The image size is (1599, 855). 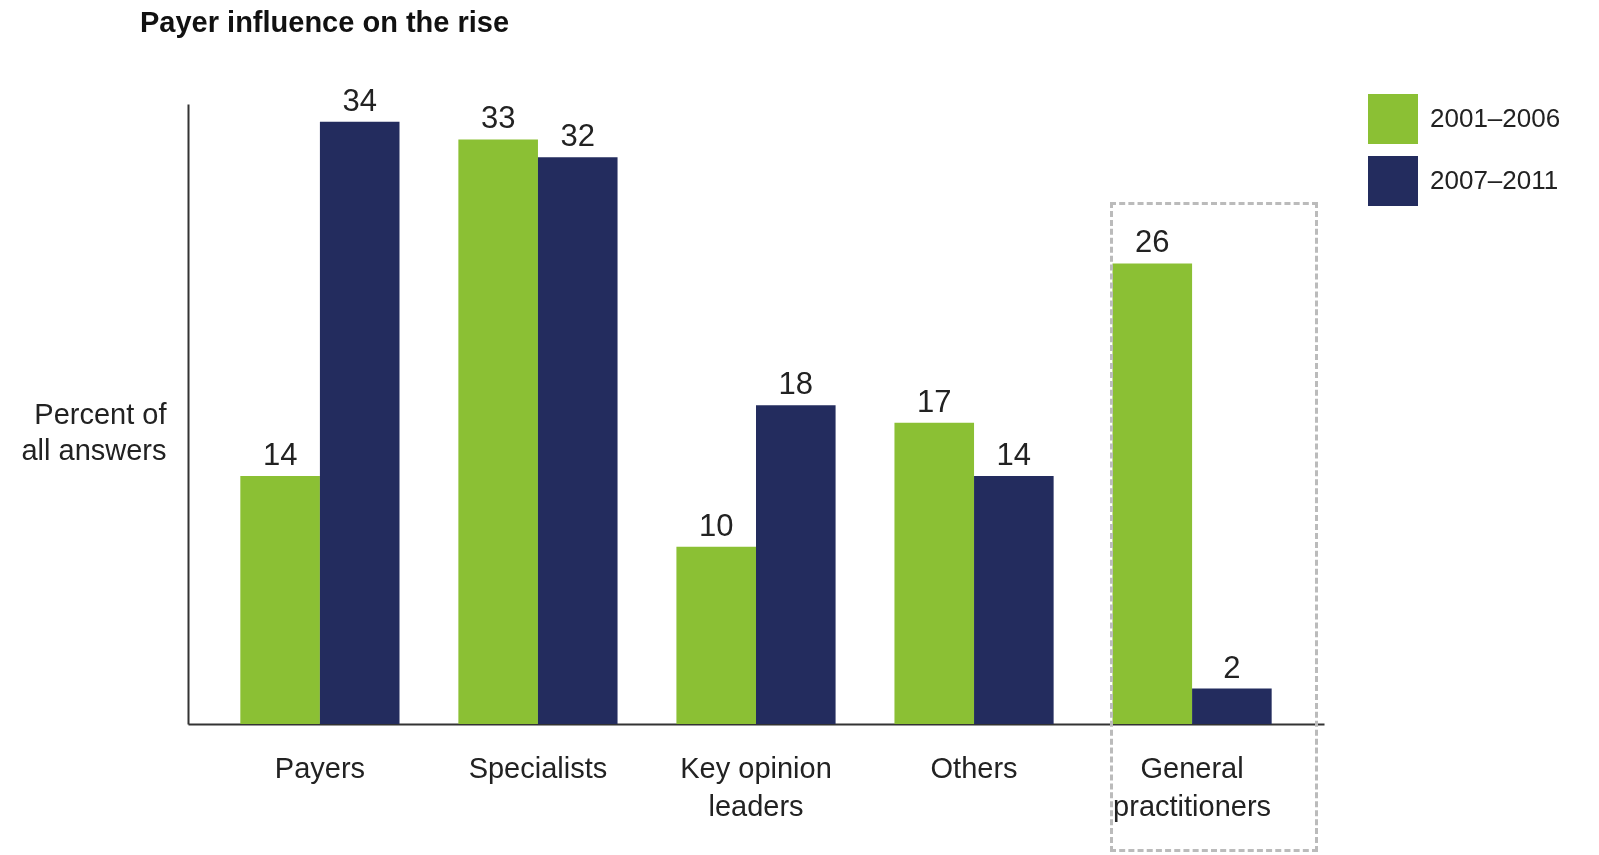 I want to click on data-label: 26, so click(x=1152, y=242).